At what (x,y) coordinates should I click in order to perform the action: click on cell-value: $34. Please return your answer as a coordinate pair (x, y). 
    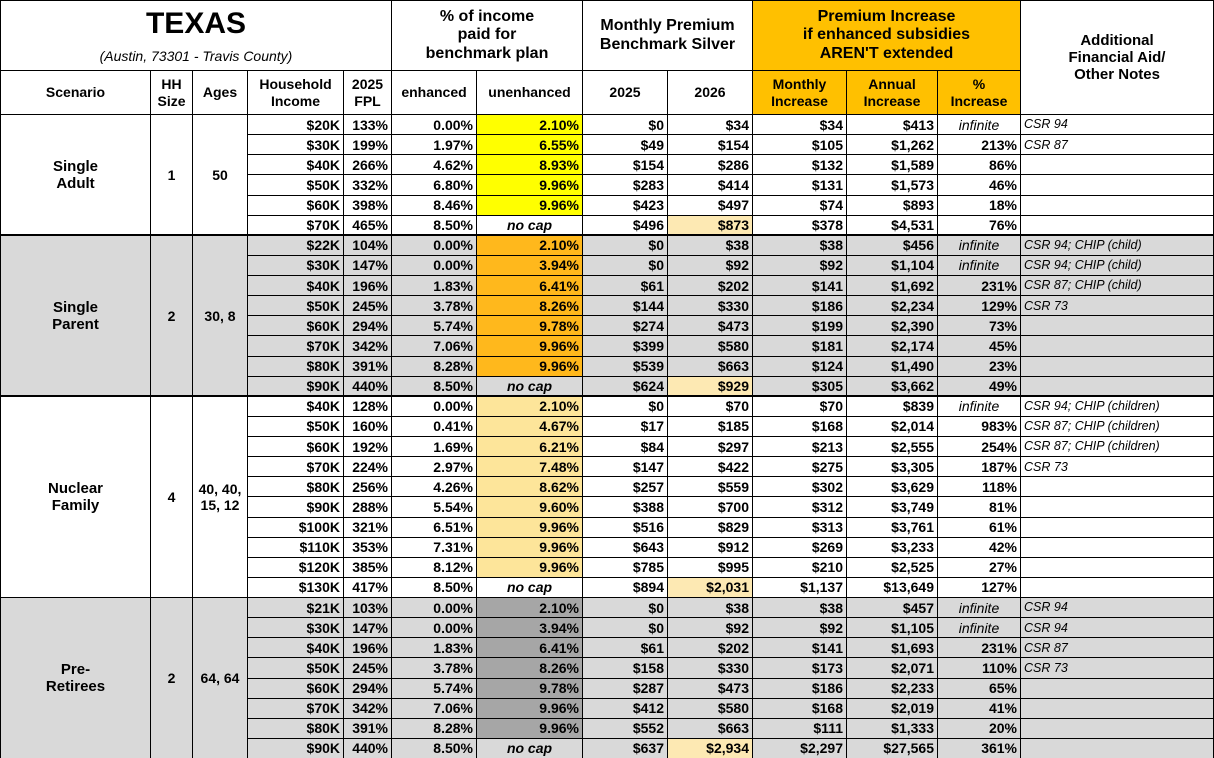
    Looking at the image, I should click on (737, 124).